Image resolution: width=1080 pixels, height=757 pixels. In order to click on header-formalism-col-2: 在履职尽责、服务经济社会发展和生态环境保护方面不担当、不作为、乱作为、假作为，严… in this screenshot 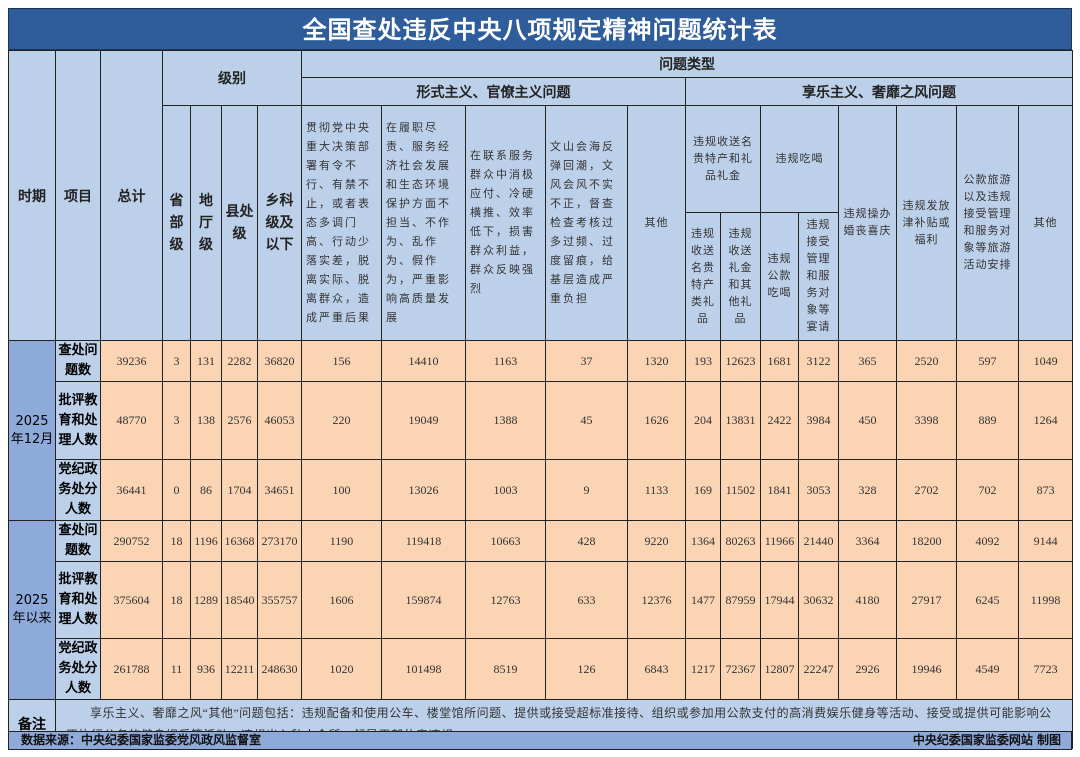, I will do `click(423, 223)`.